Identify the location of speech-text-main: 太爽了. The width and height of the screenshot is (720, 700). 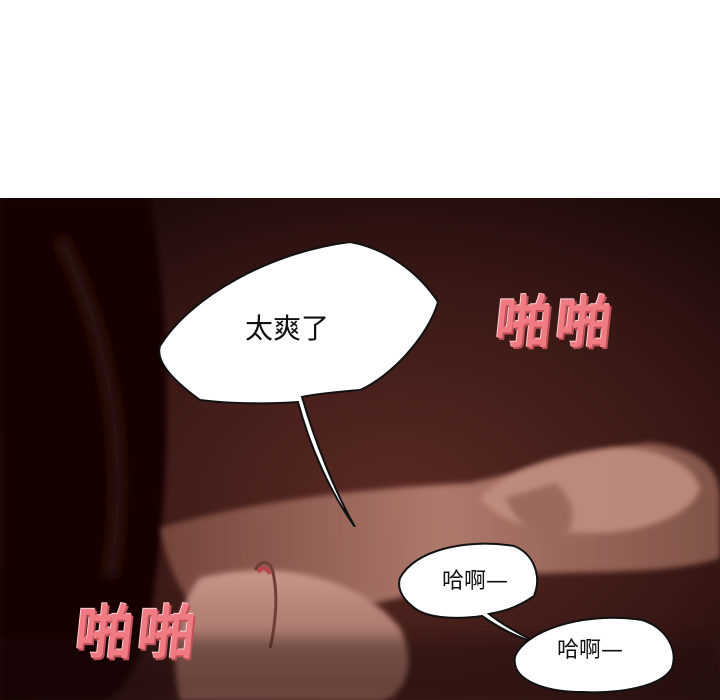
(287, 328).